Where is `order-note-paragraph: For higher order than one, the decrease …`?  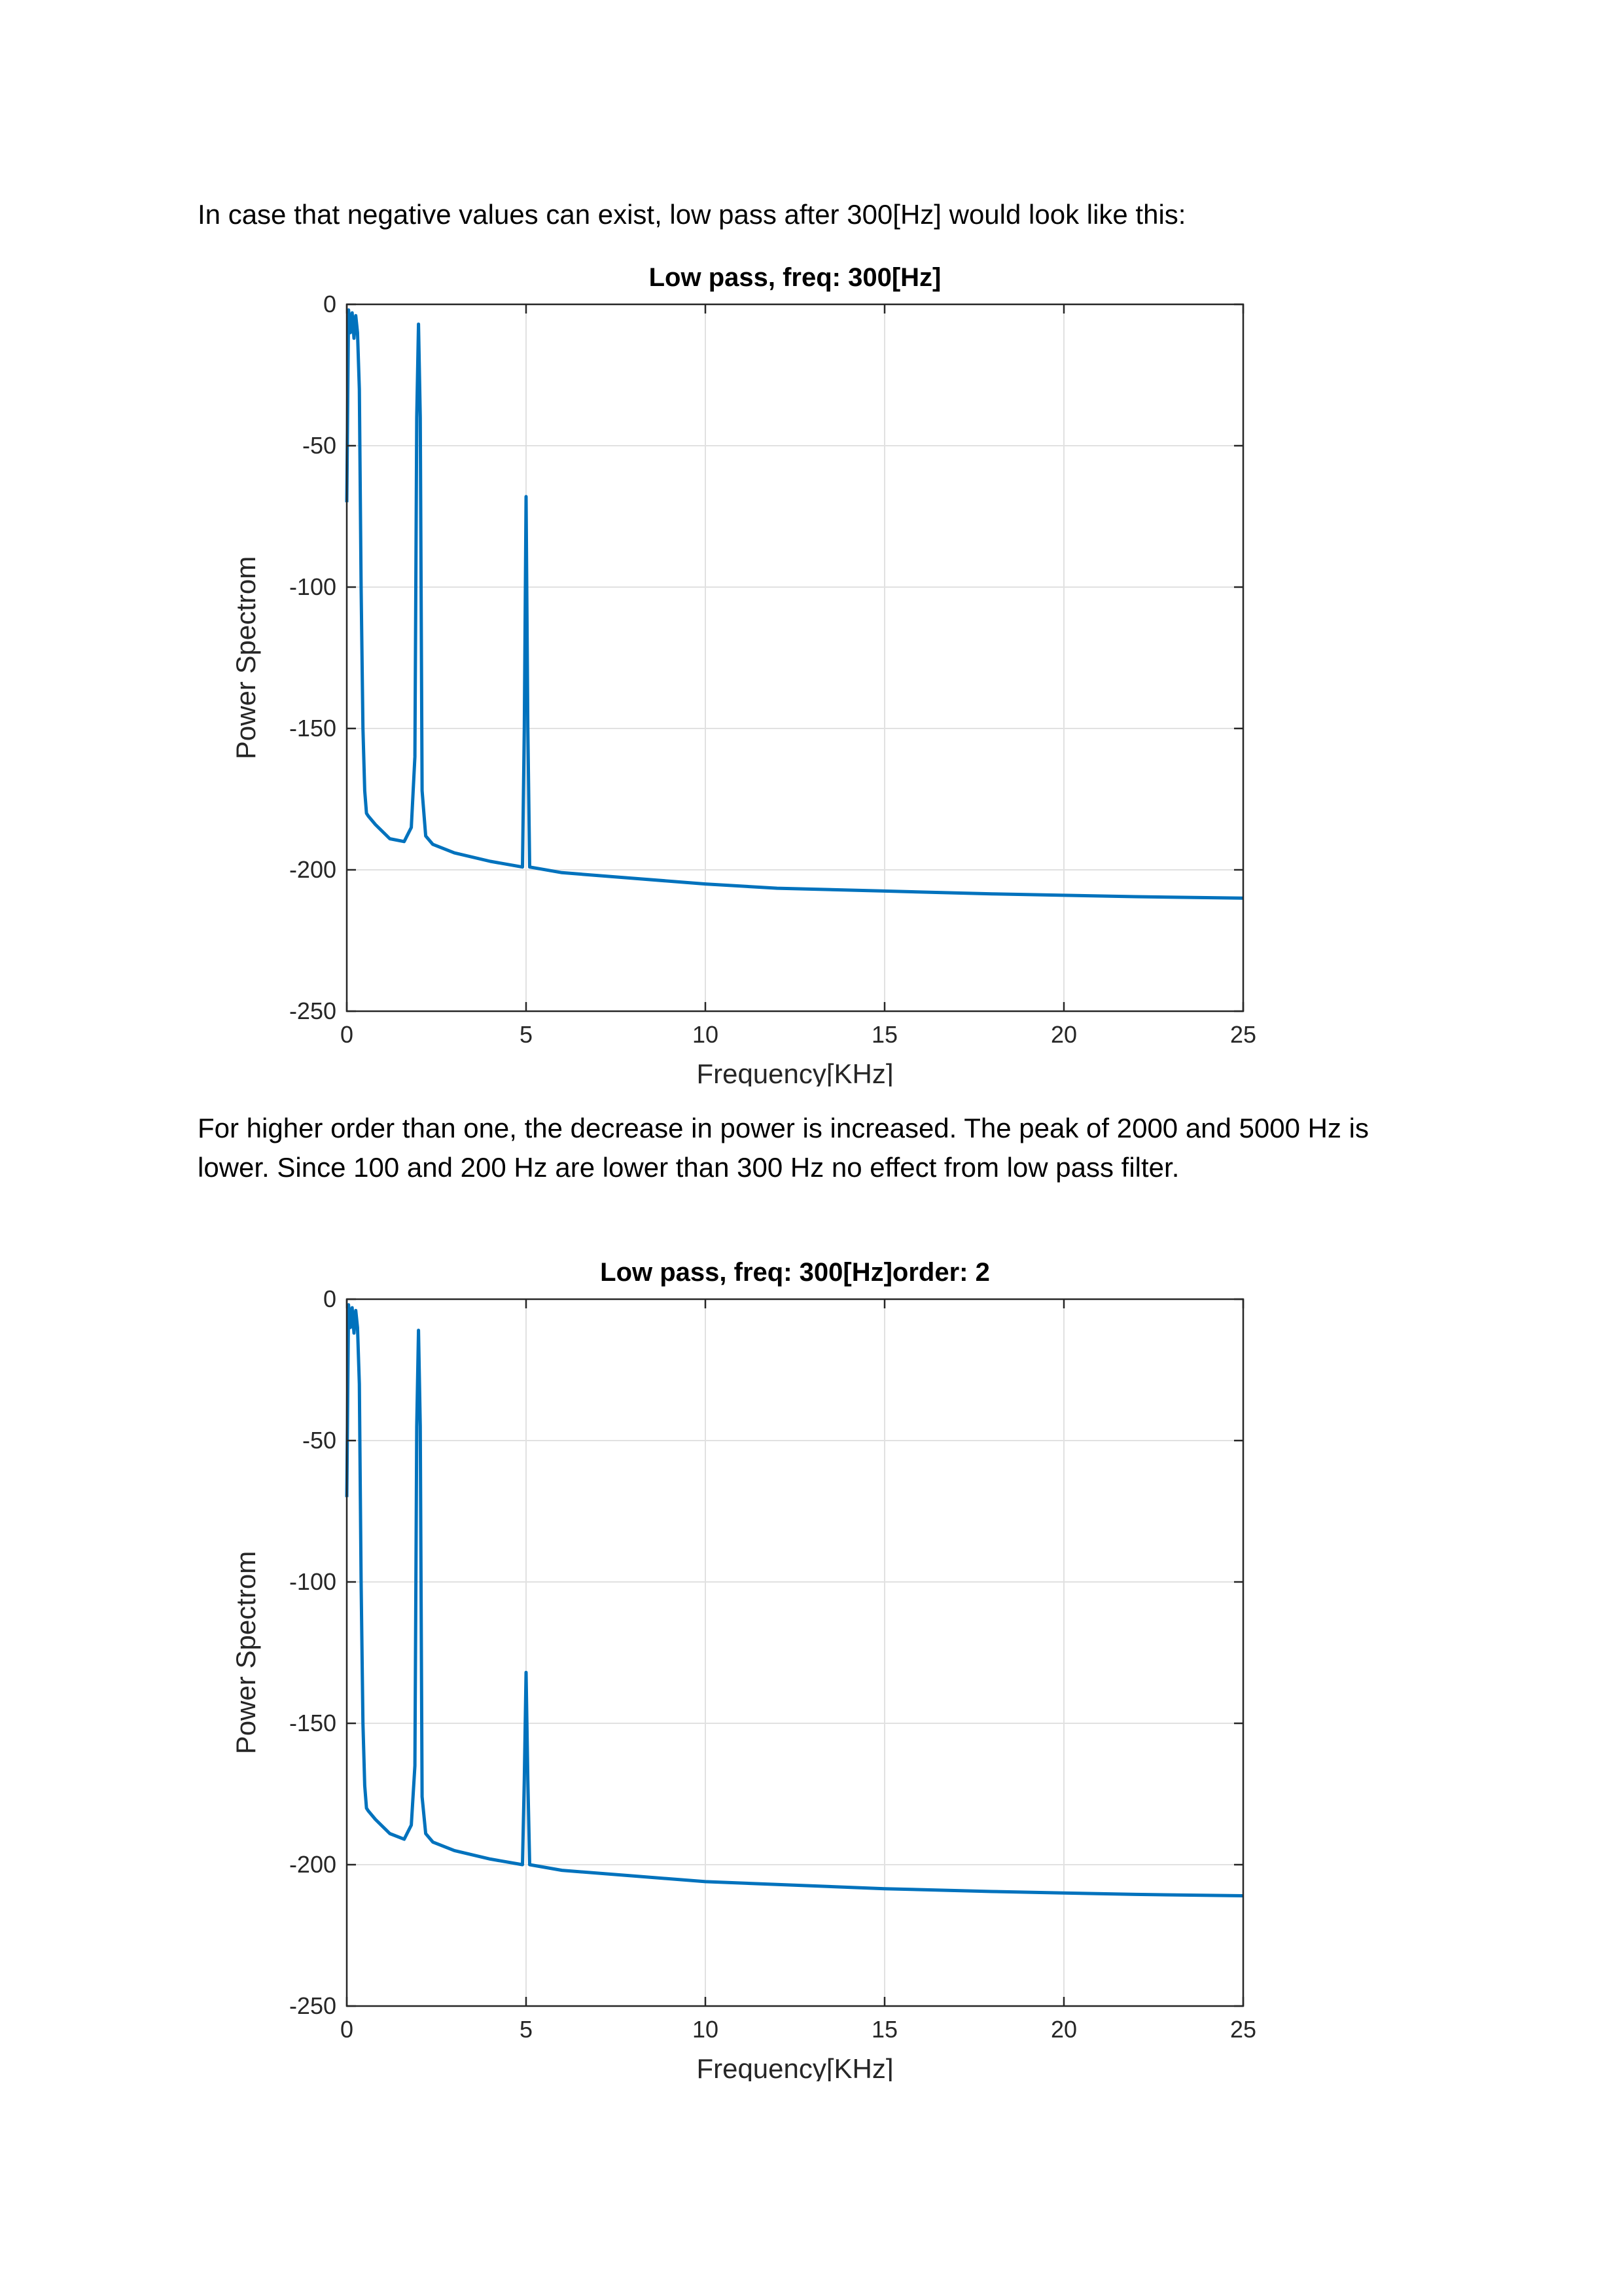 order-note-paragraph: For higher order than one, the decrease … is located at coordinates (783, 1148).